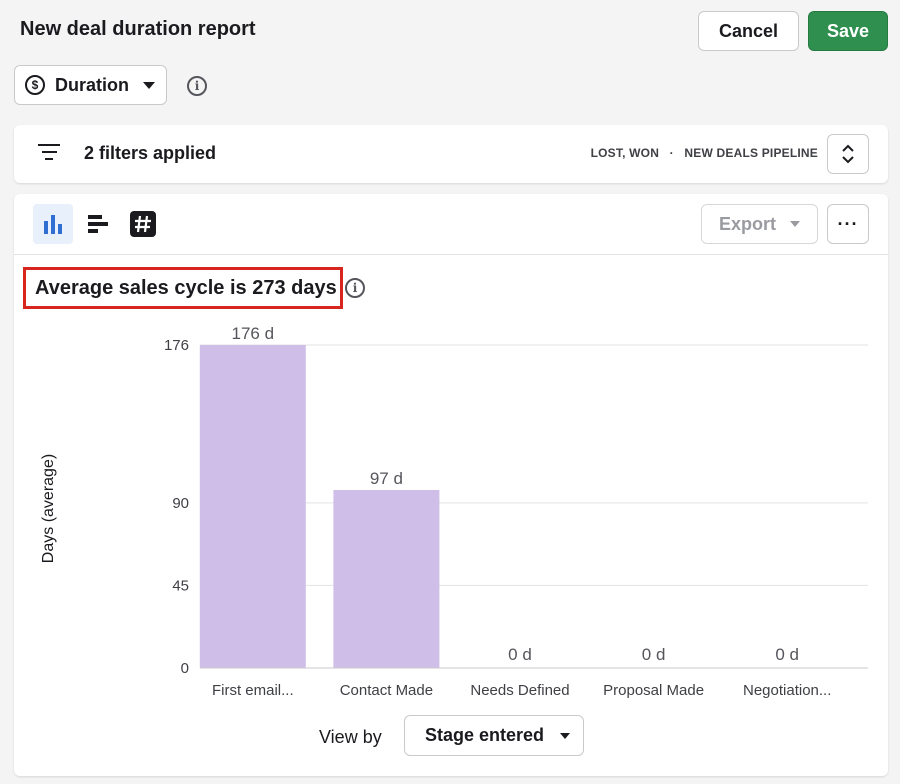  Describe the element at coordinates (48, 508) in the screenshot. I see `y-axis-label: Days (average)` at that location.